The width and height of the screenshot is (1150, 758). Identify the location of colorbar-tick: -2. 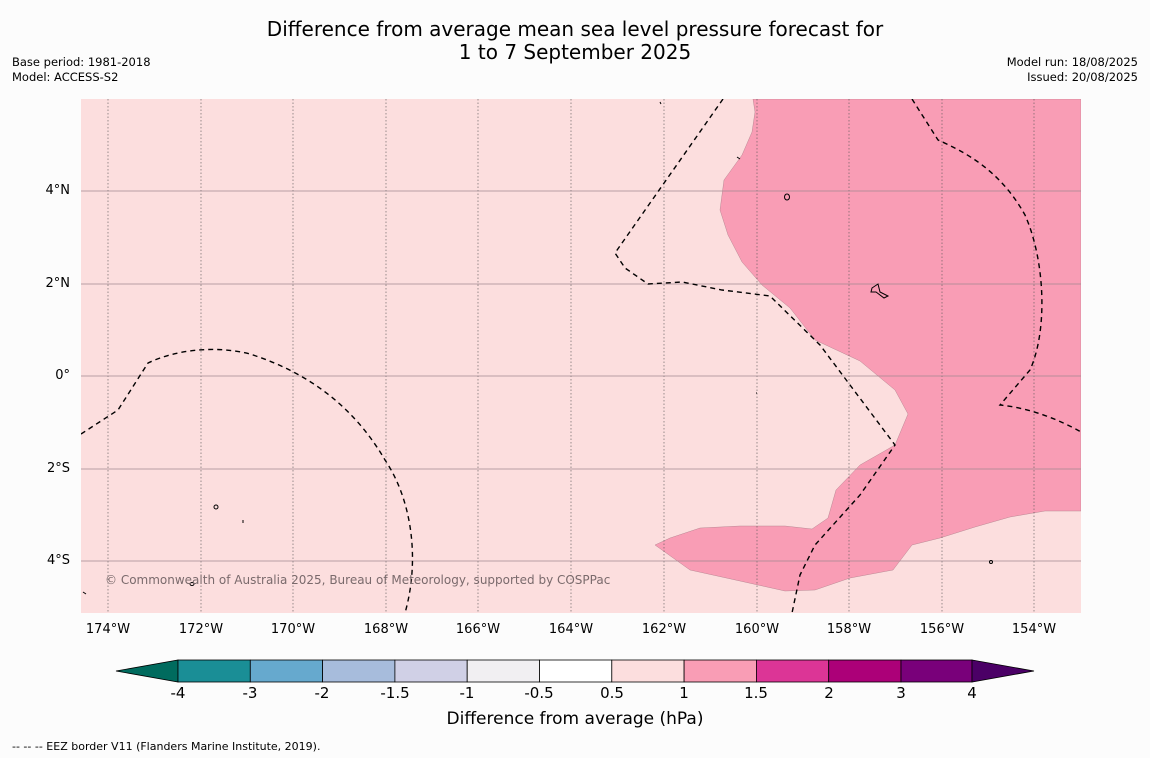
(322, 693).